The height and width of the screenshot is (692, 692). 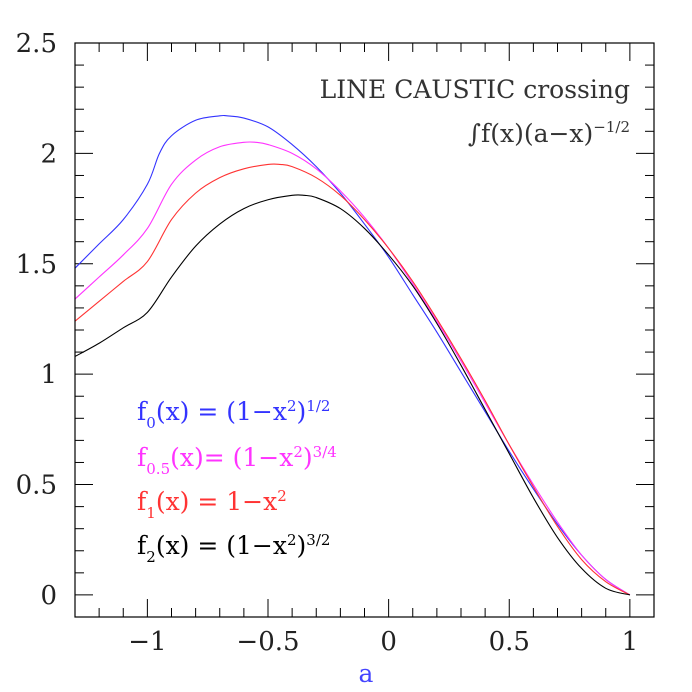 What do you see at coordinates (611, 127) in the screenshot?
I see `integral-exponent: −1/2` at bounding box center [611, 127].